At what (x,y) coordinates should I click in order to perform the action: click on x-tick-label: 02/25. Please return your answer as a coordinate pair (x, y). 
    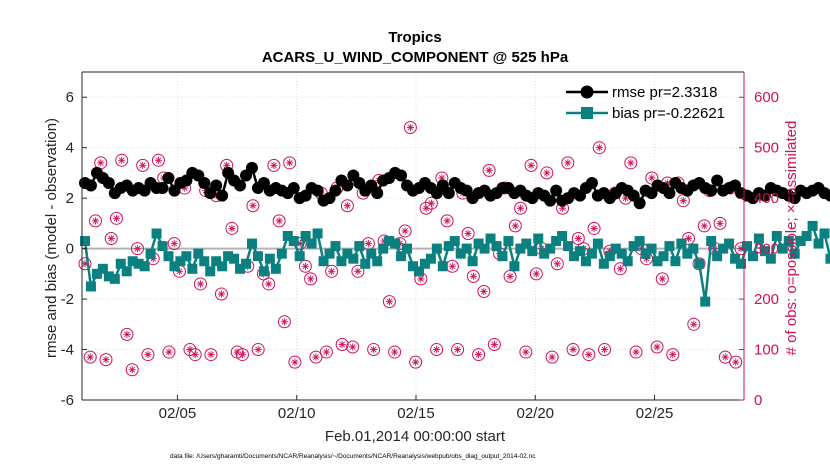
    Looking at the image, I should click on (655, 413).